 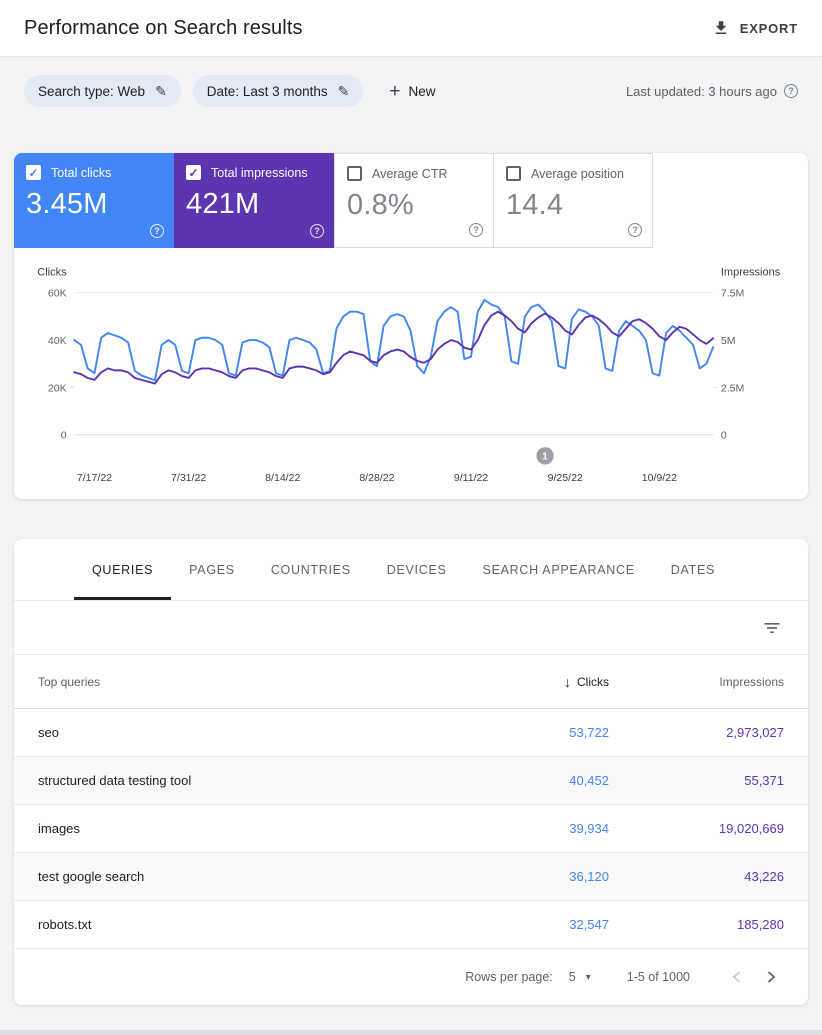 What do you see at coordinates (751, 273) in the screenshot?
I see `svg-text: Impressions` at bounding box center [751, 273].